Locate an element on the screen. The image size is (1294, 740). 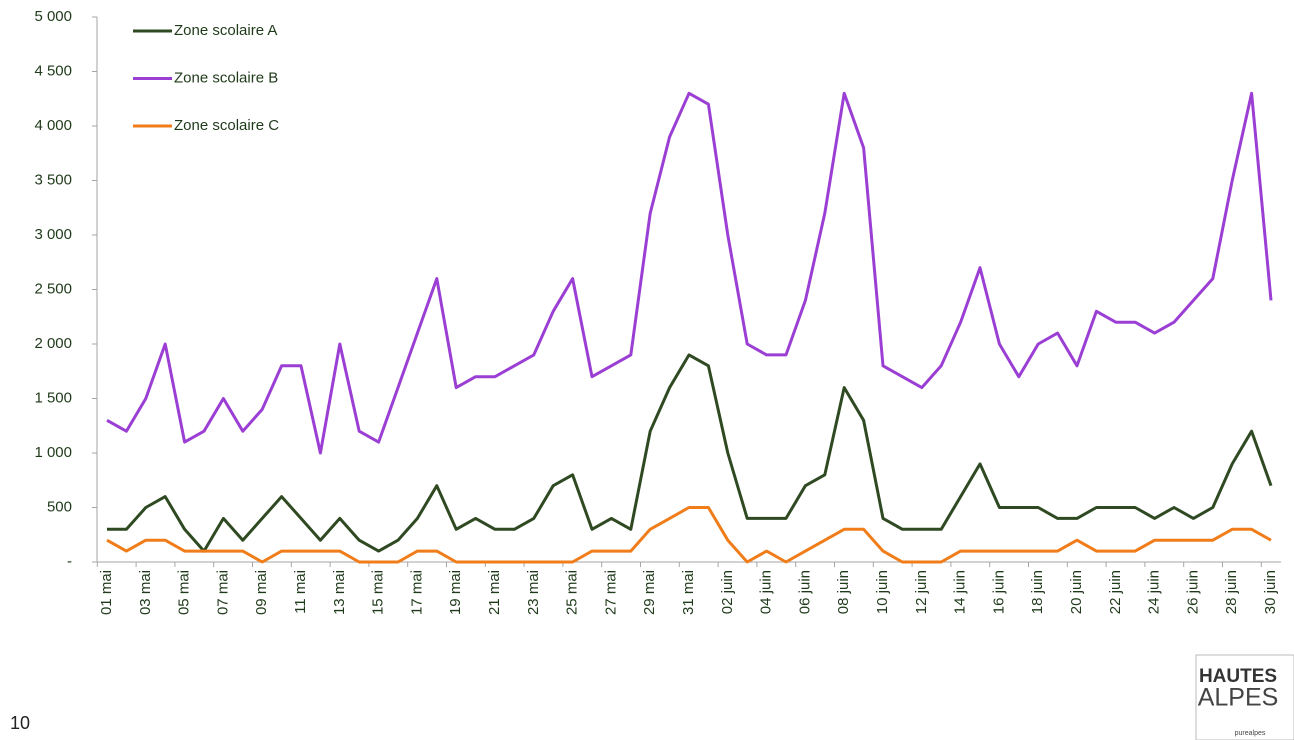
x-tick-label: 31 mai is located at coordinates (688, 592).